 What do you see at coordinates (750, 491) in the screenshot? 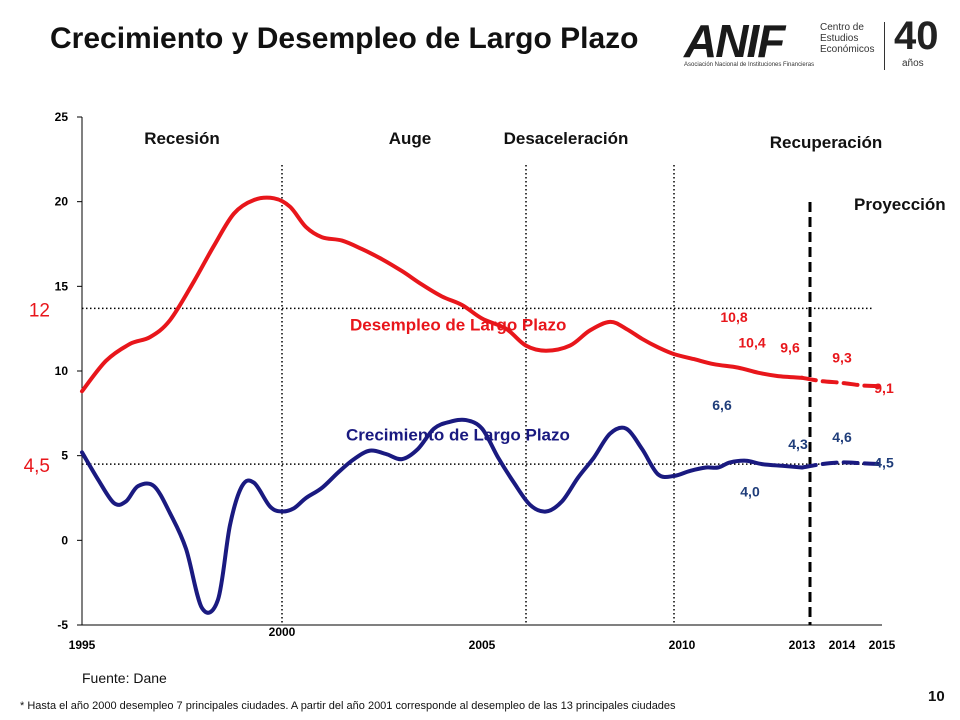
I see `data-label: 4,0` at bounding box center [750, 491].